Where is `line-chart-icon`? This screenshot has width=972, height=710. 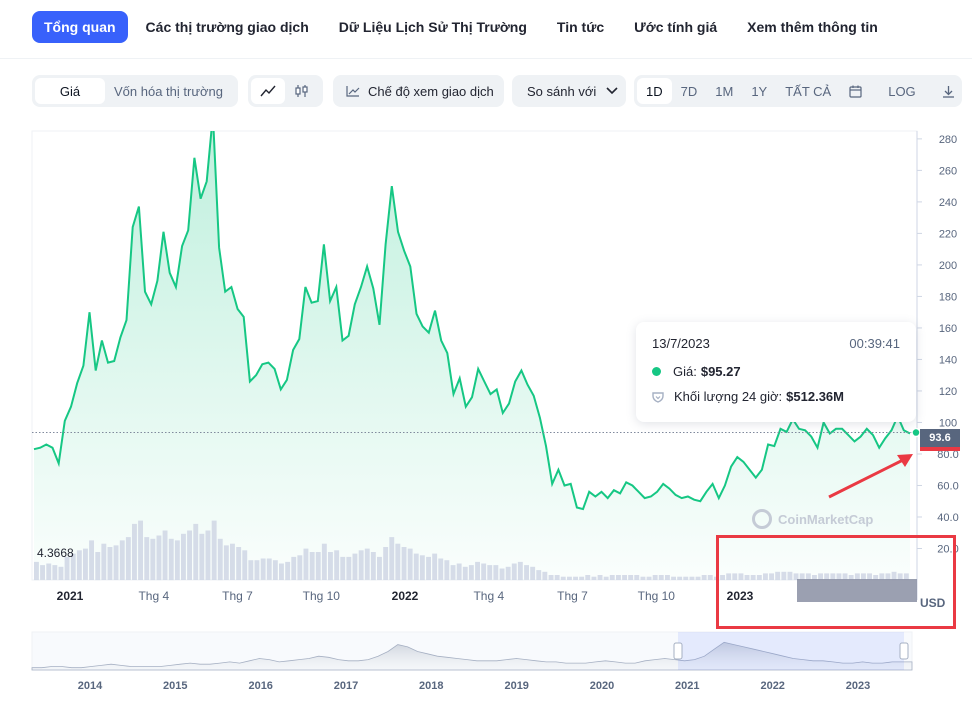 line-chart-icon is located at coordinates (268, 91).